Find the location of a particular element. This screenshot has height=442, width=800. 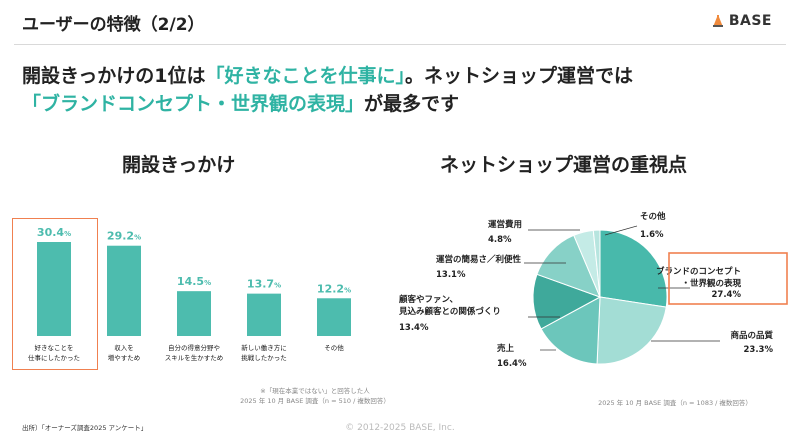

bar-category-label: 好きなことを is located at coordinates (54, 347).